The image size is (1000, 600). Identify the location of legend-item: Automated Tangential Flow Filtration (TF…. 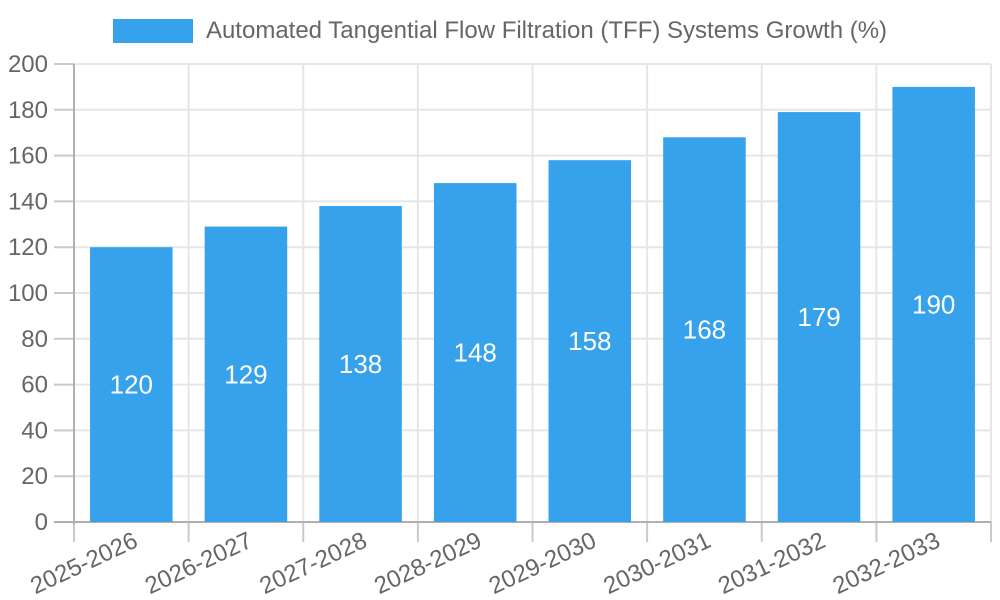
(500, 31).